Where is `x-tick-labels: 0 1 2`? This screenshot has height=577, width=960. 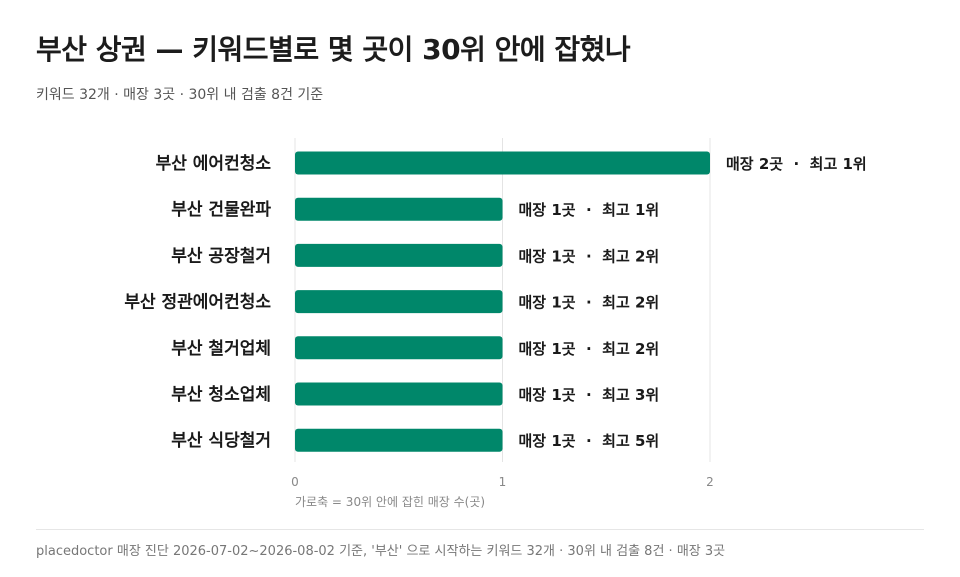
x-tick-labels: 0 1 2 is located at coordinates (502, 482).